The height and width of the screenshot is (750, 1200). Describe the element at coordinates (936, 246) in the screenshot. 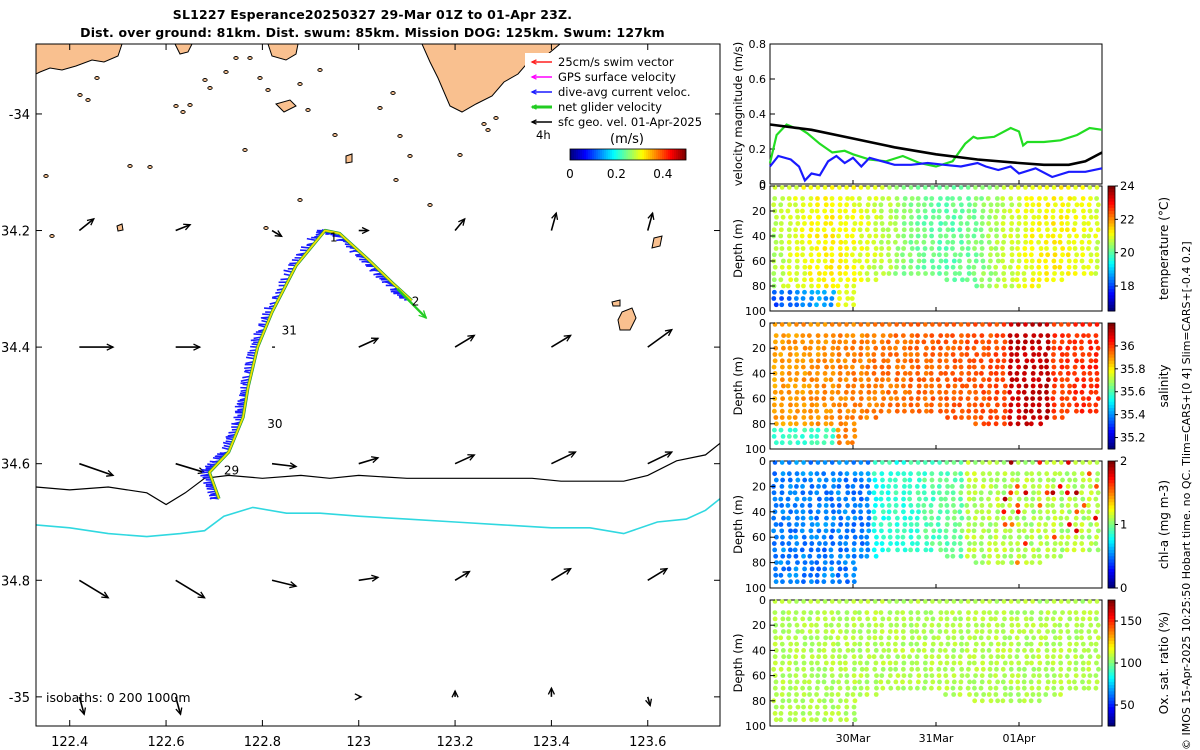

I see `temperature-scatter` at that location.